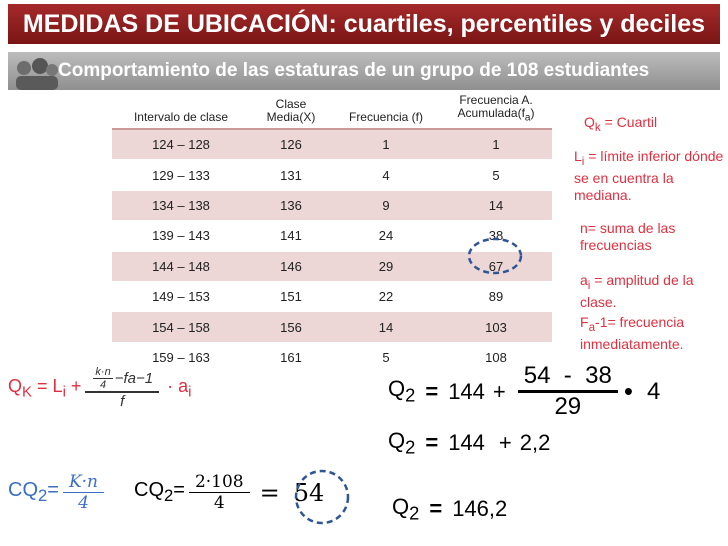 Image resolution: width=728 pixels, height=546 pixels. Describe the element at coordinates (181, 117) in the screenshot. I see `text: Intervalo de clase` at that location.